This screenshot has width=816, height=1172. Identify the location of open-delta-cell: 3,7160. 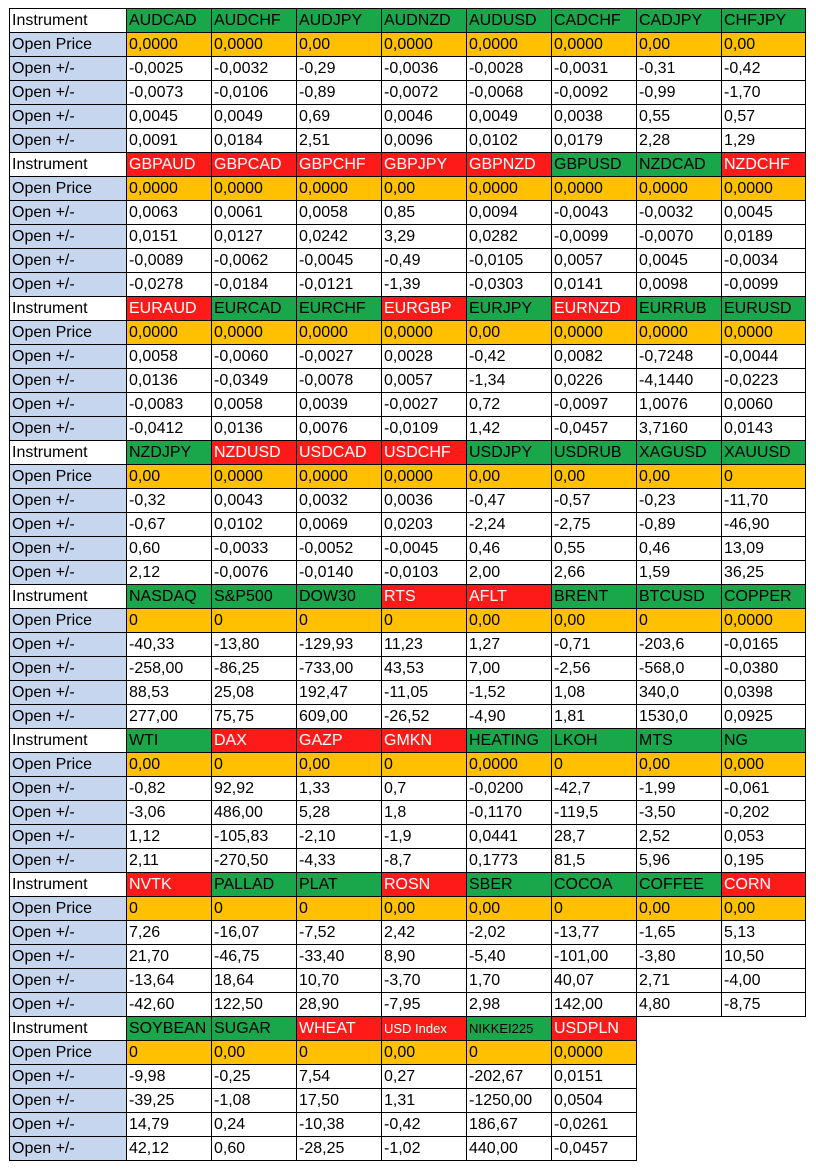
(679, 428).